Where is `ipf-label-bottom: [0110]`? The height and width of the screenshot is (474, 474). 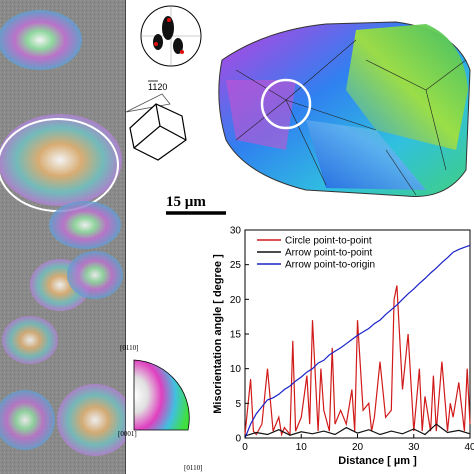 ipf-label-bottom: [0110] is located at coordinates (193, 468).